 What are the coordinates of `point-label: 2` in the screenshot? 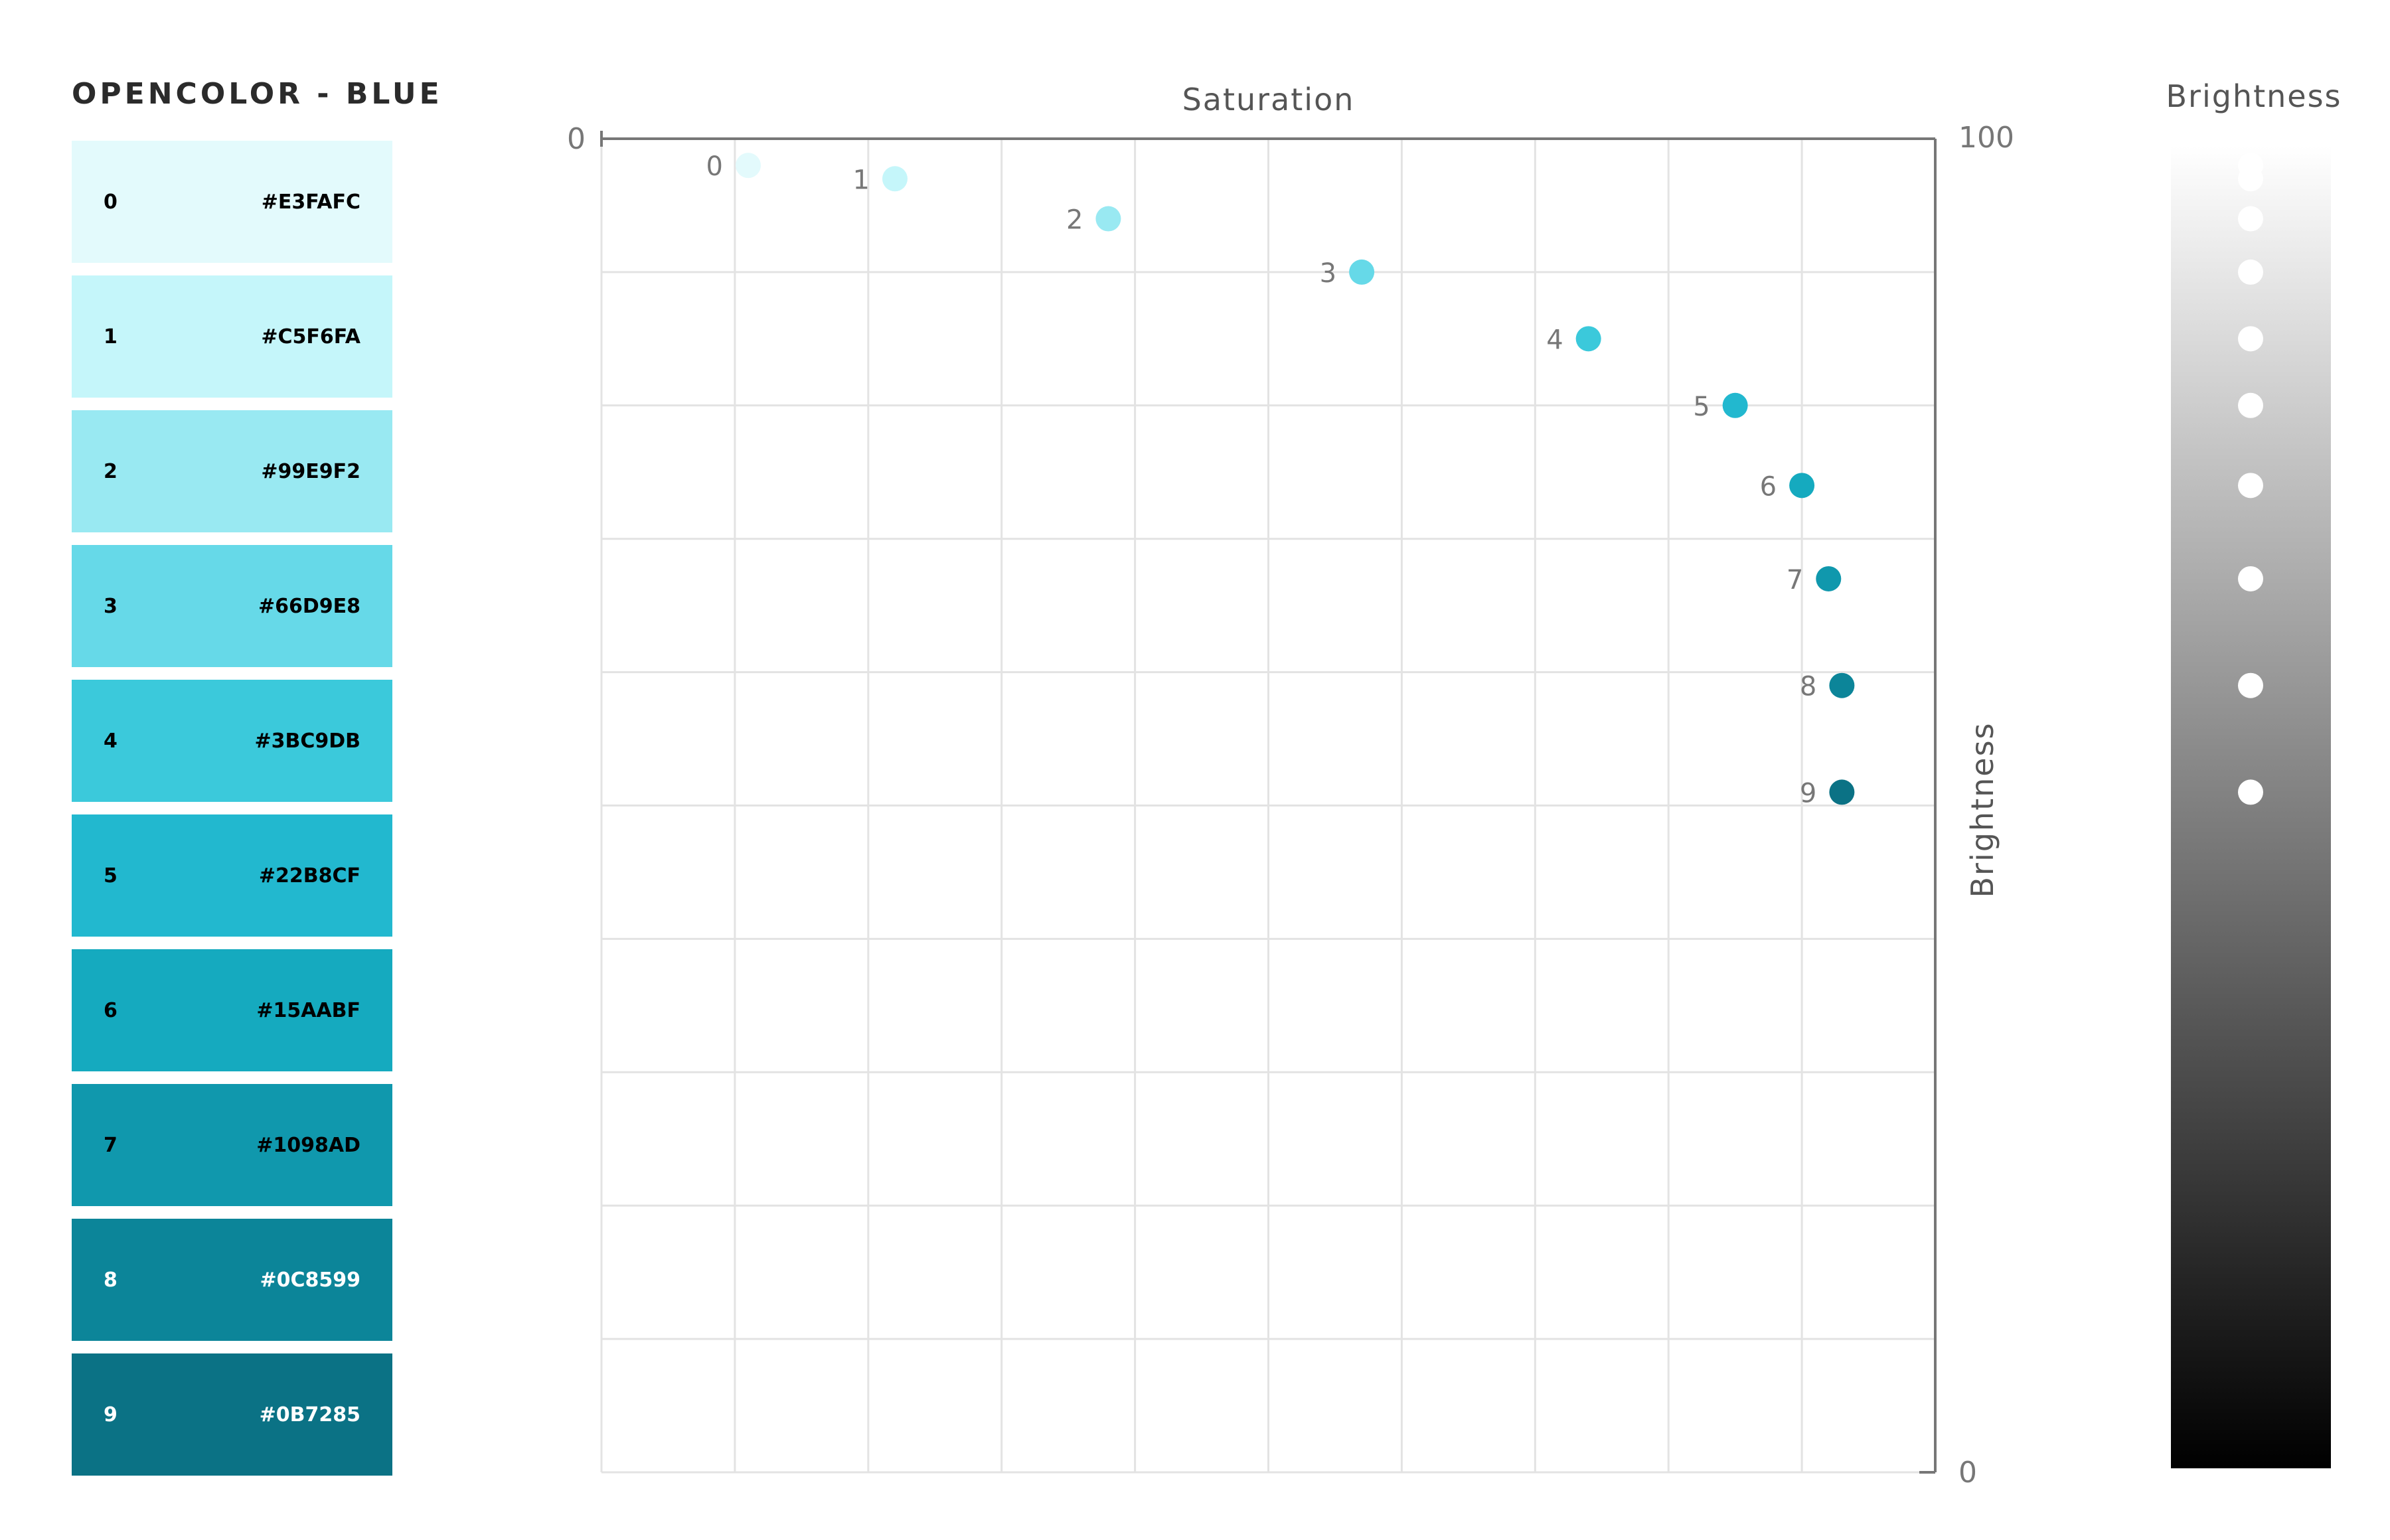 It's located at (1074, 221).